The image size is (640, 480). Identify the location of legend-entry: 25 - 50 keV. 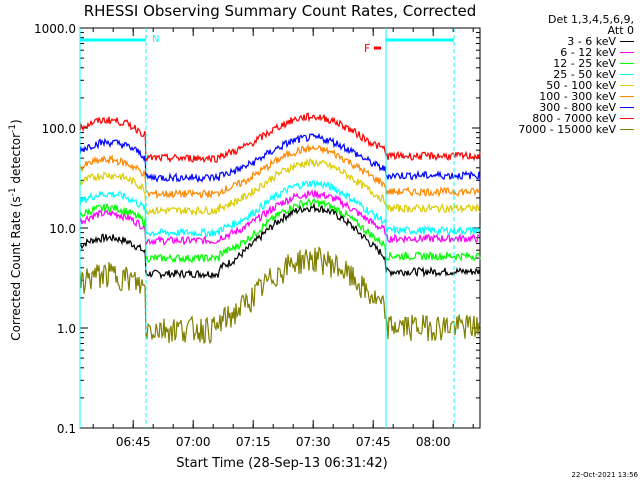
(554, 74).